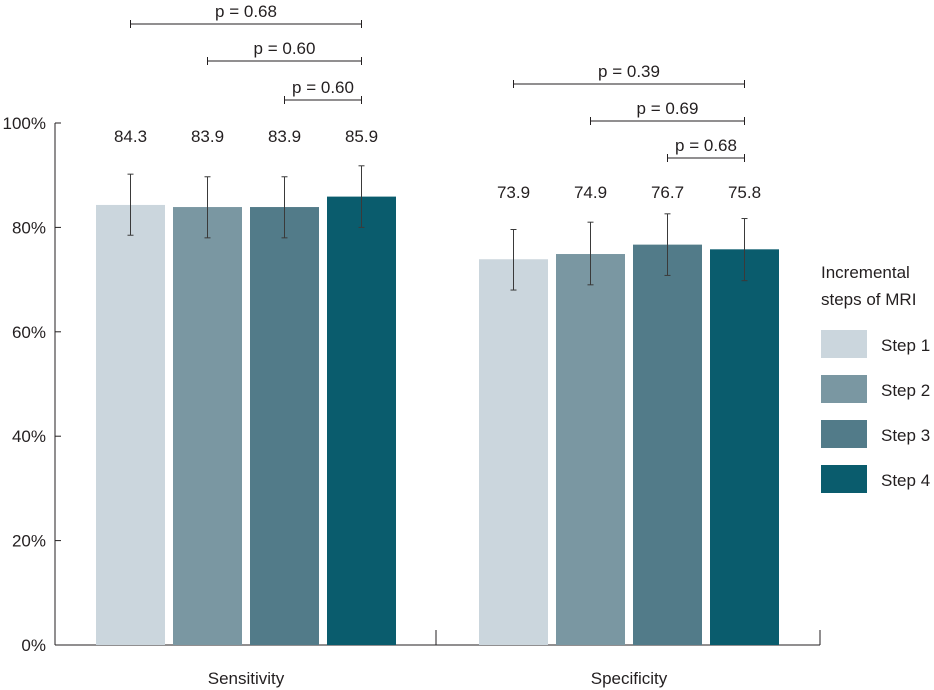 Image resolution: width=934 pixels, height=690 pixels. What do you see at coordinates (29, 541) in the screenshot?
I see `y-tick-label: 20%` at bounding box center [29, 541].